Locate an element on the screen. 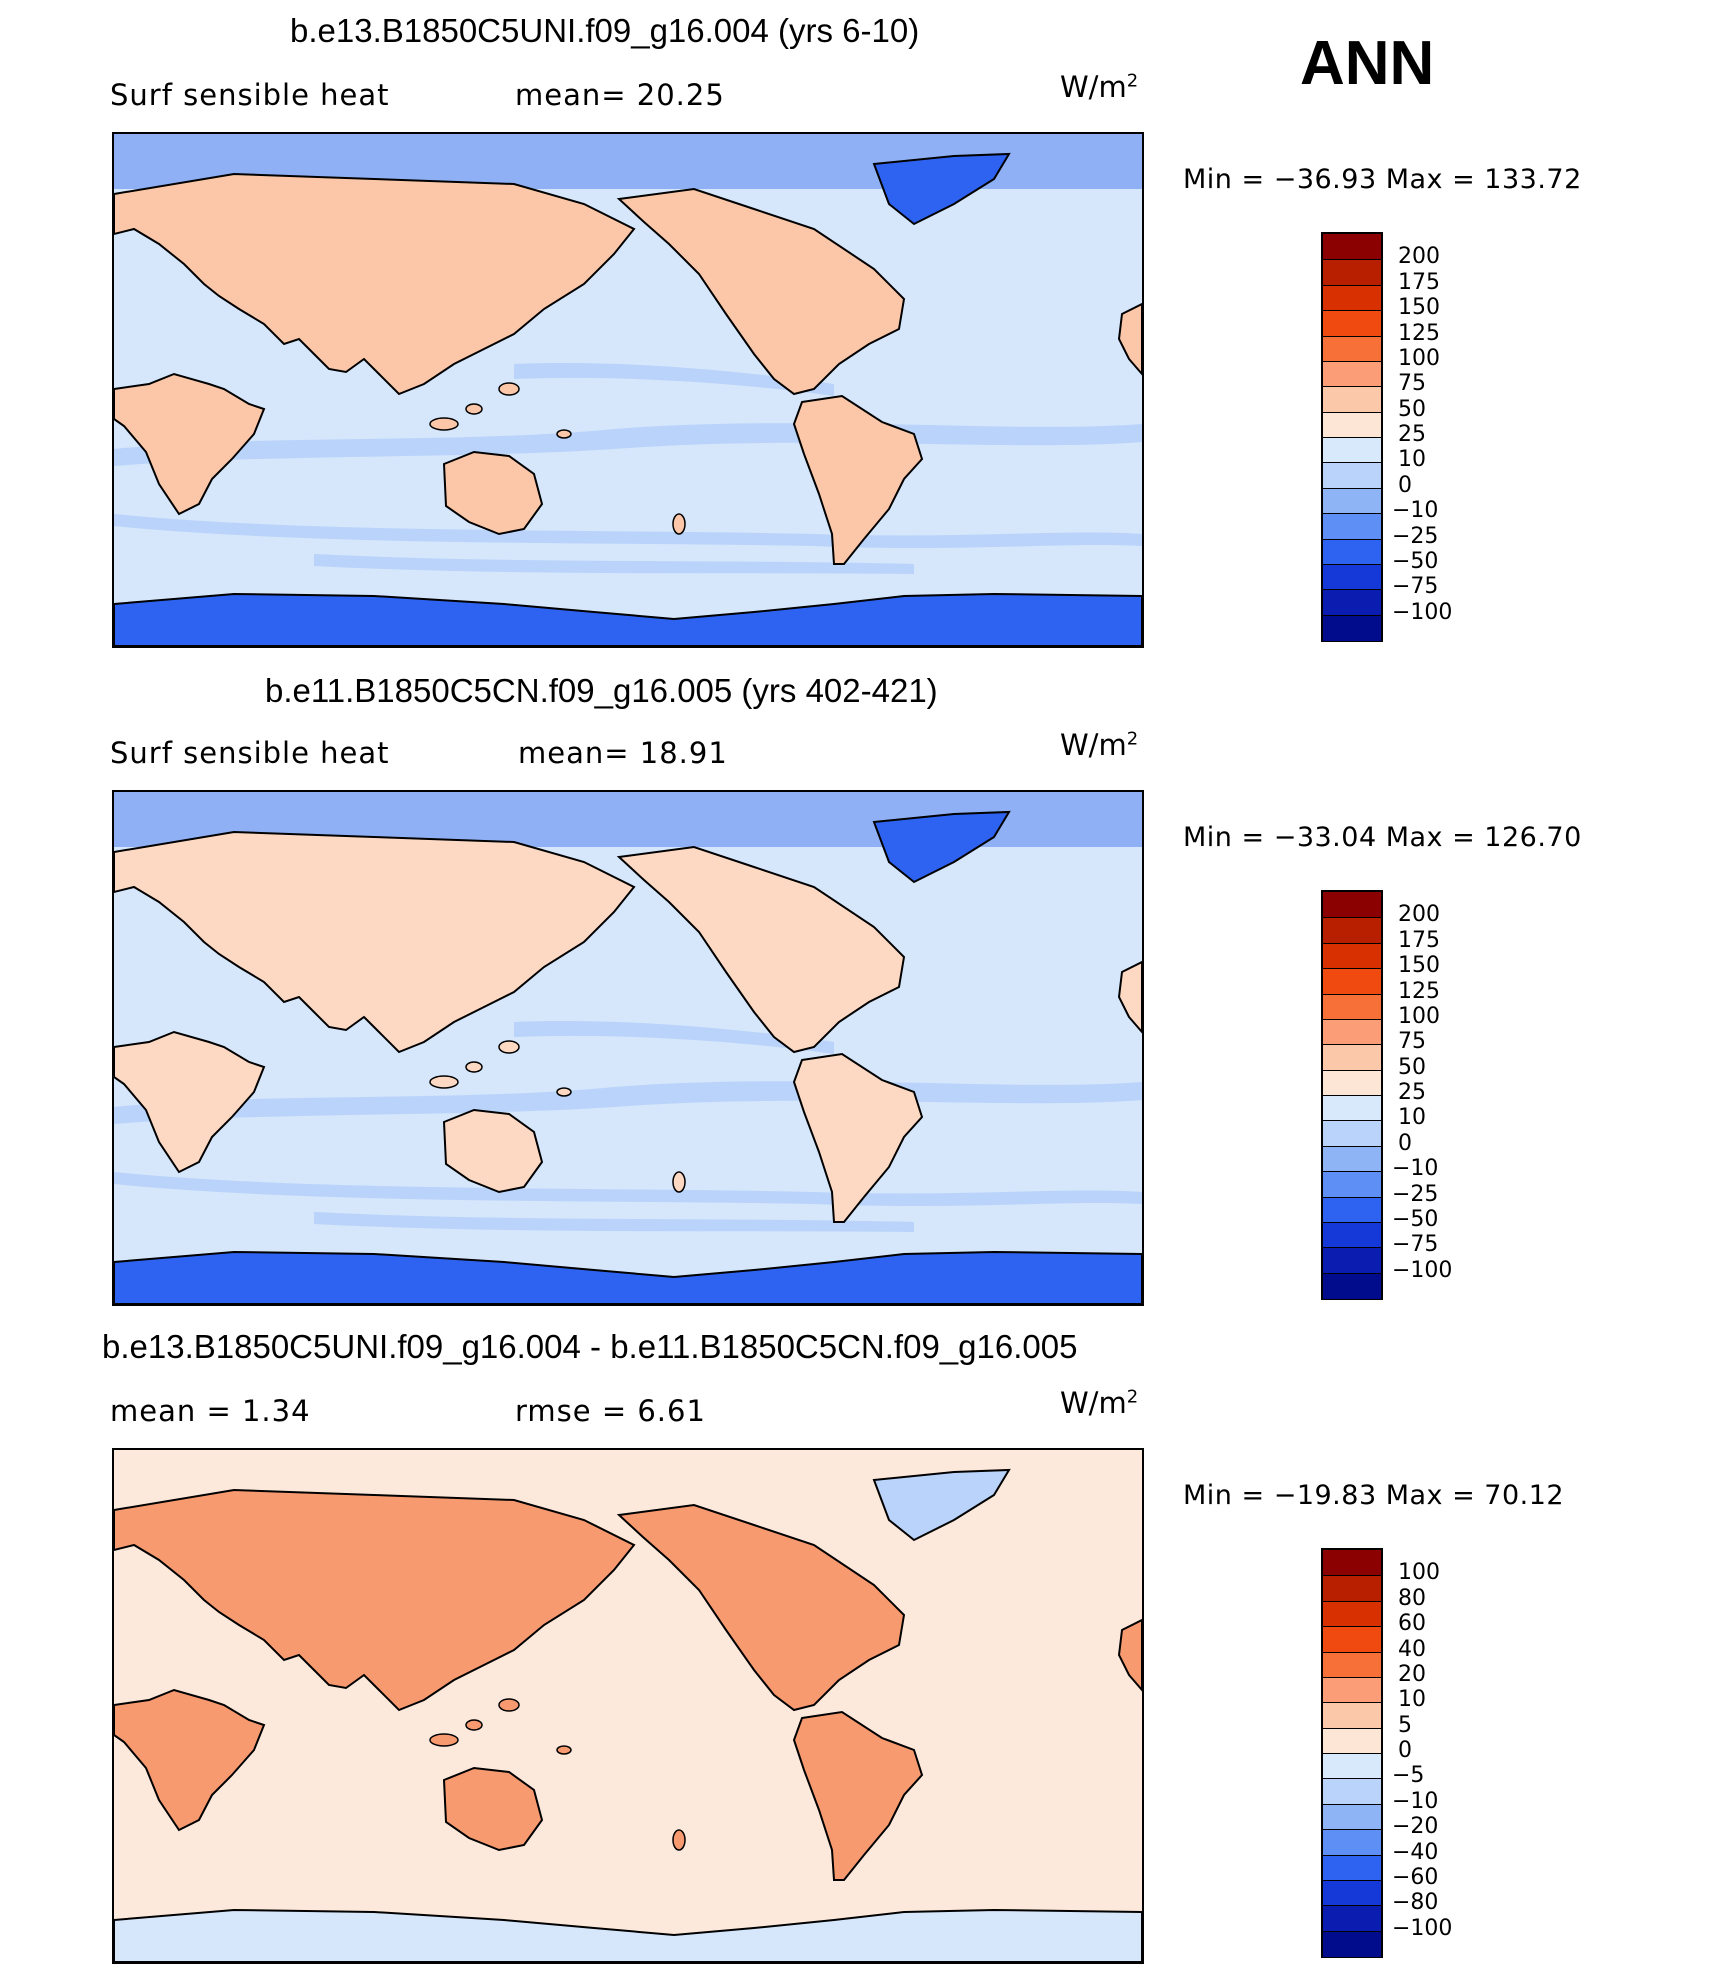  colorbar-tick-label: −60 is located at coordinates (1415, 1877).